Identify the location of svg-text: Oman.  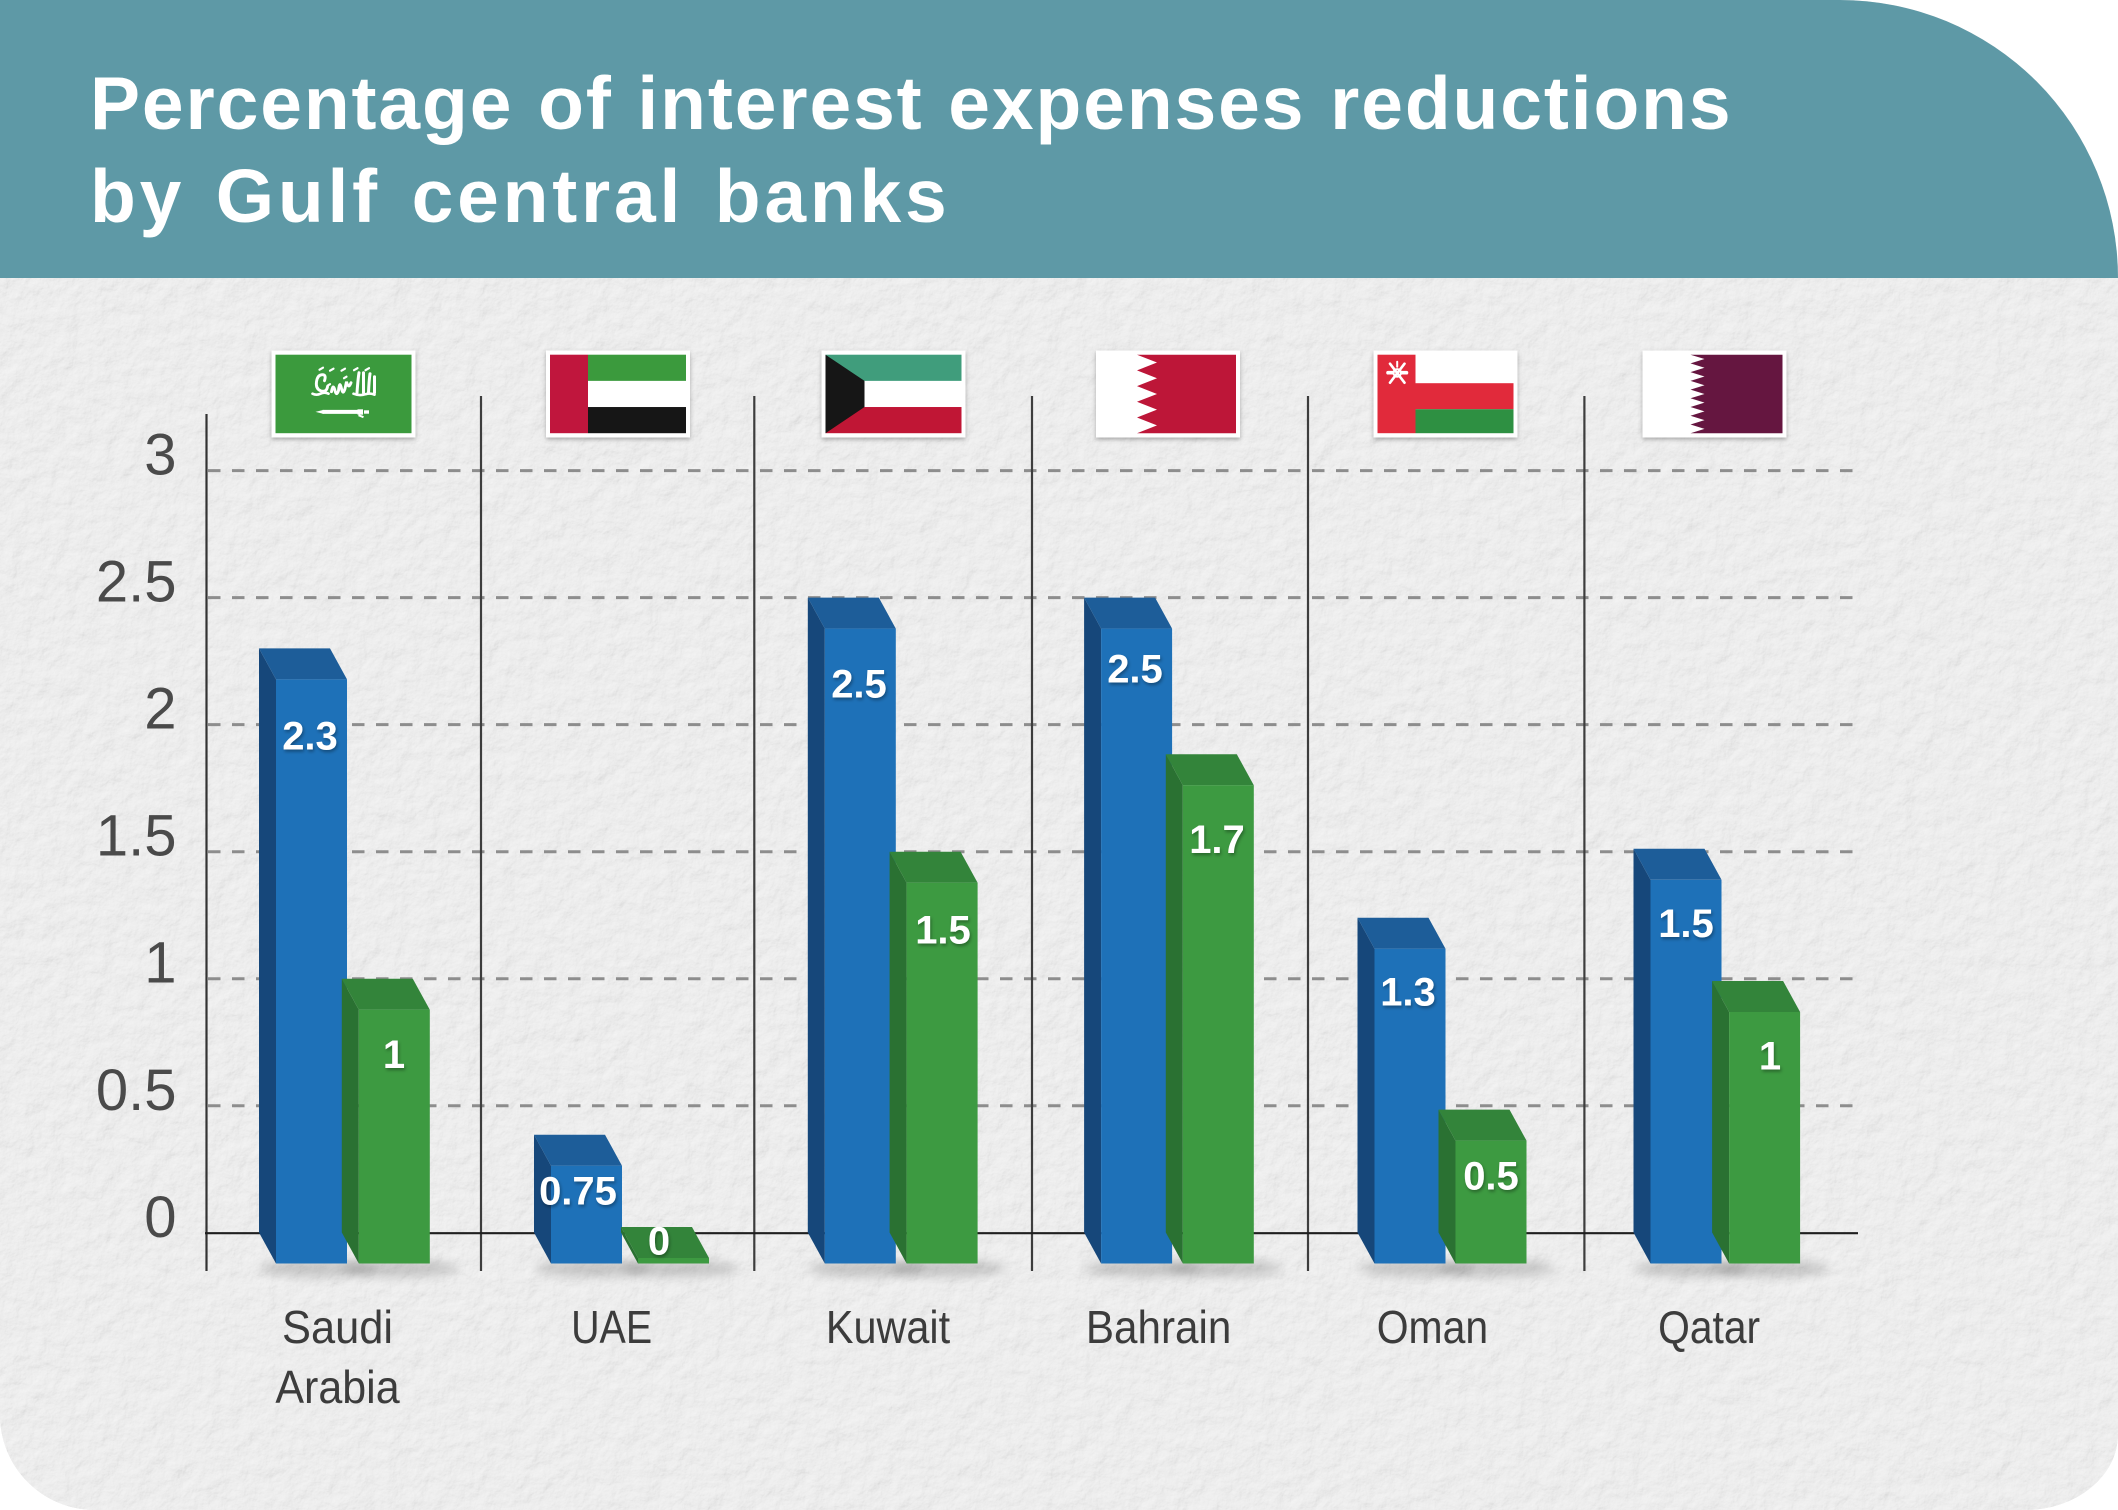
(1432, 1327).